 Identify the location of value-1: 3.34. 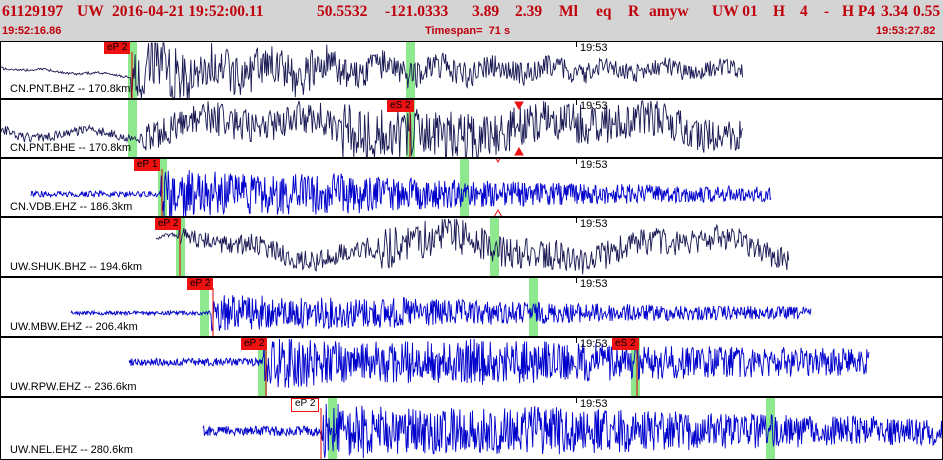
(895, 11).